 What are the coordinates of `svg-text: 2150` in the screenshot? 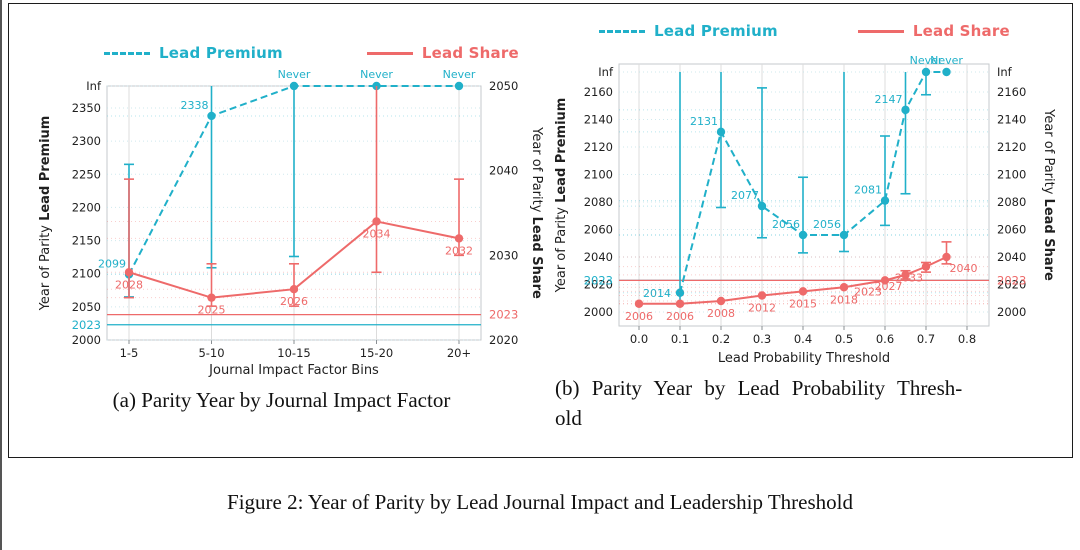 It's located at (86, 241).